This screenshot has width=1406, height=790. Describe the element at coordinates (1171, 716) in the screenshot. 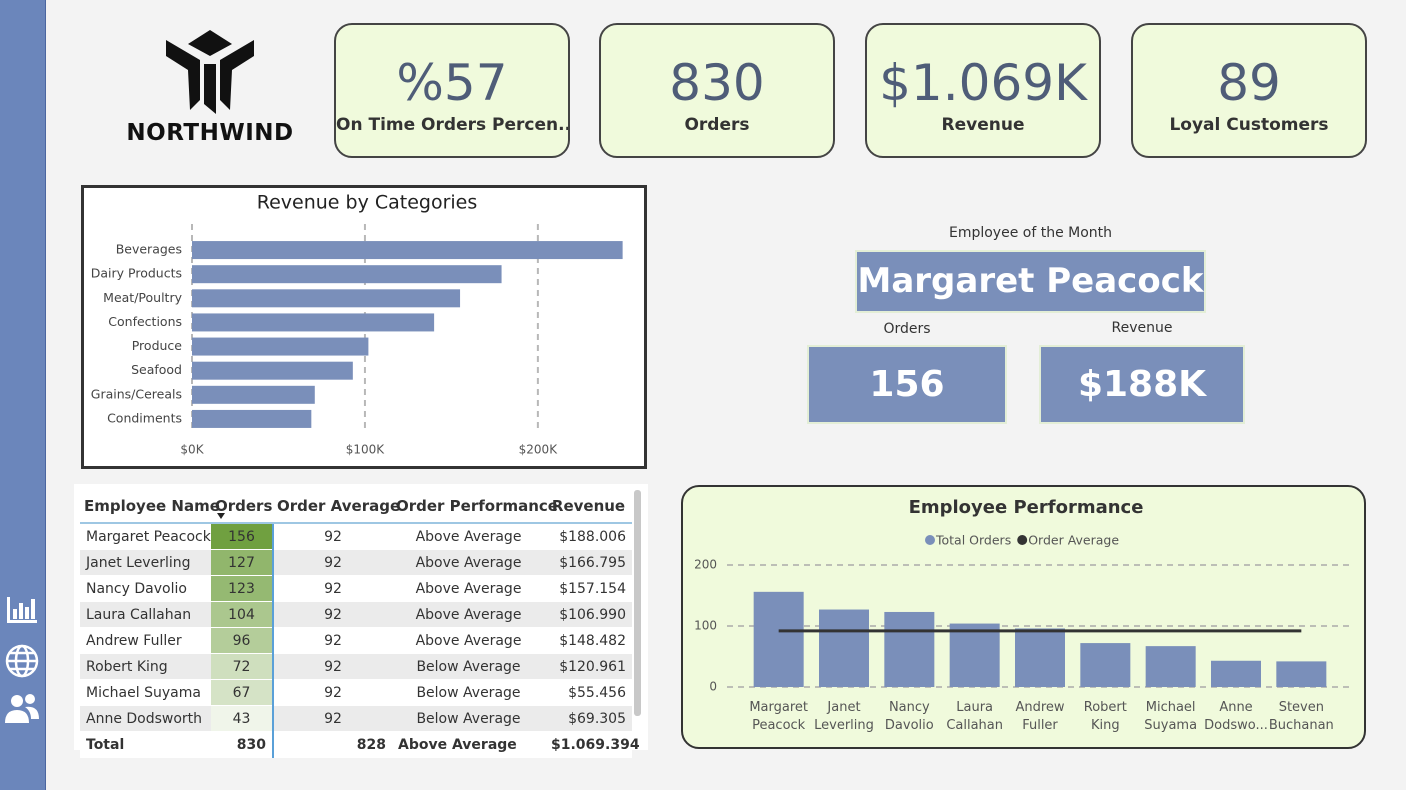

I see `x-tick-label: Michael Suyama` at that location.